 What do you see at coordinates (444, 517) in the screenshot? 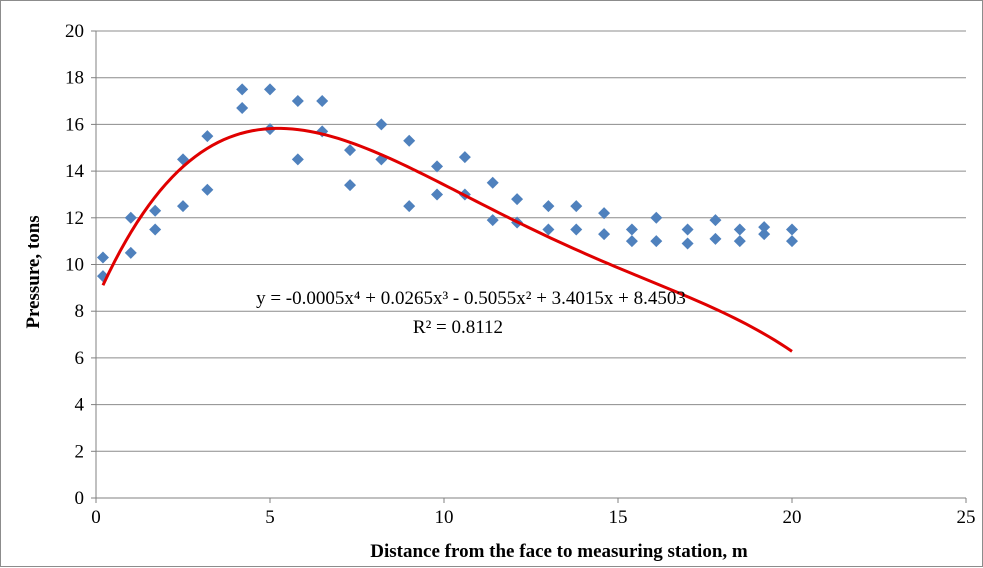
I see `x-tick-label: 10` at bounding box center [444, 517].